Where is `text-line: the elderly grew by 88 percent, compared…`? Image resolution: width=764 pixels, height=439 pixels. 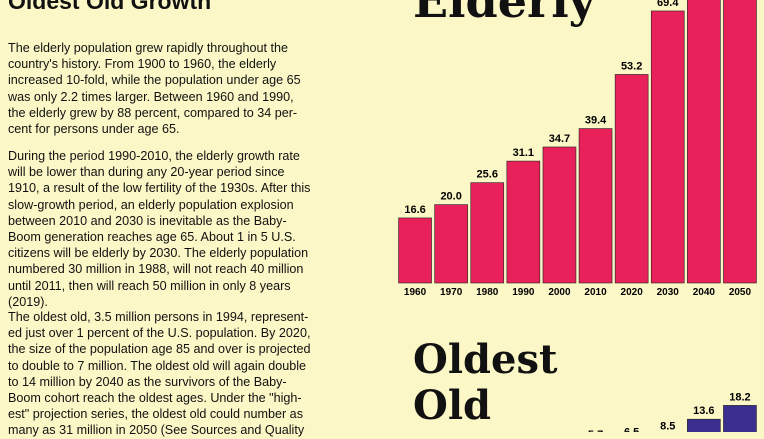 text-line: the elderly grew by 88 percent, compared… is located at coordinates (153, 112).